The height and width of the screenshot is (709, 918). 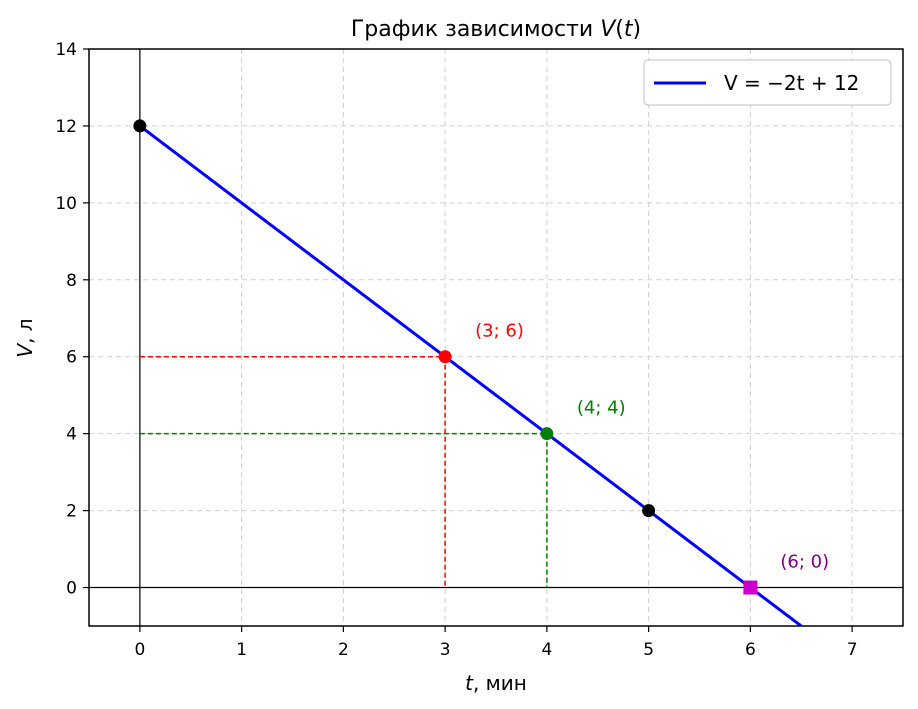 I want to click on y-tick-label: 12, so click(x=66, y=127).